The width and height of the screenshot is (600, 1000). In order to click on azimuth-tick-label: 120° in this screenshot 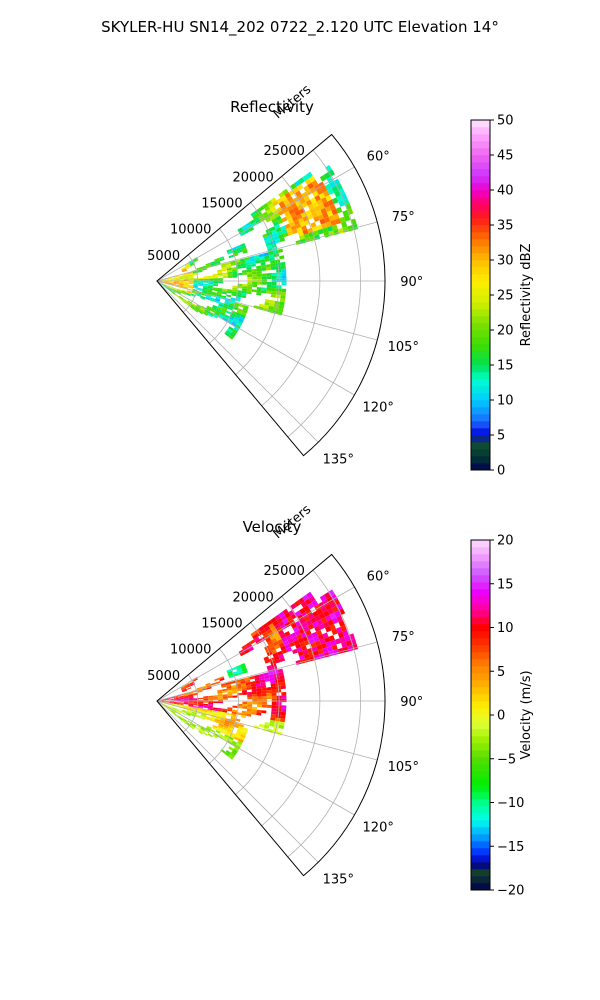, I will do `click(378, 407)`.